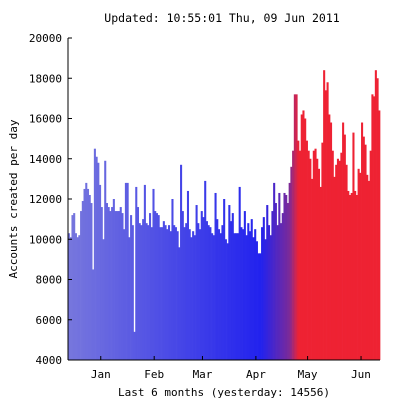 The width and height of the screenshot is (400, 400). What do you see at coordinates (49, 320) in the screenshot?
I see `y-tick-label: 6000` at bounding box center [49, 320].